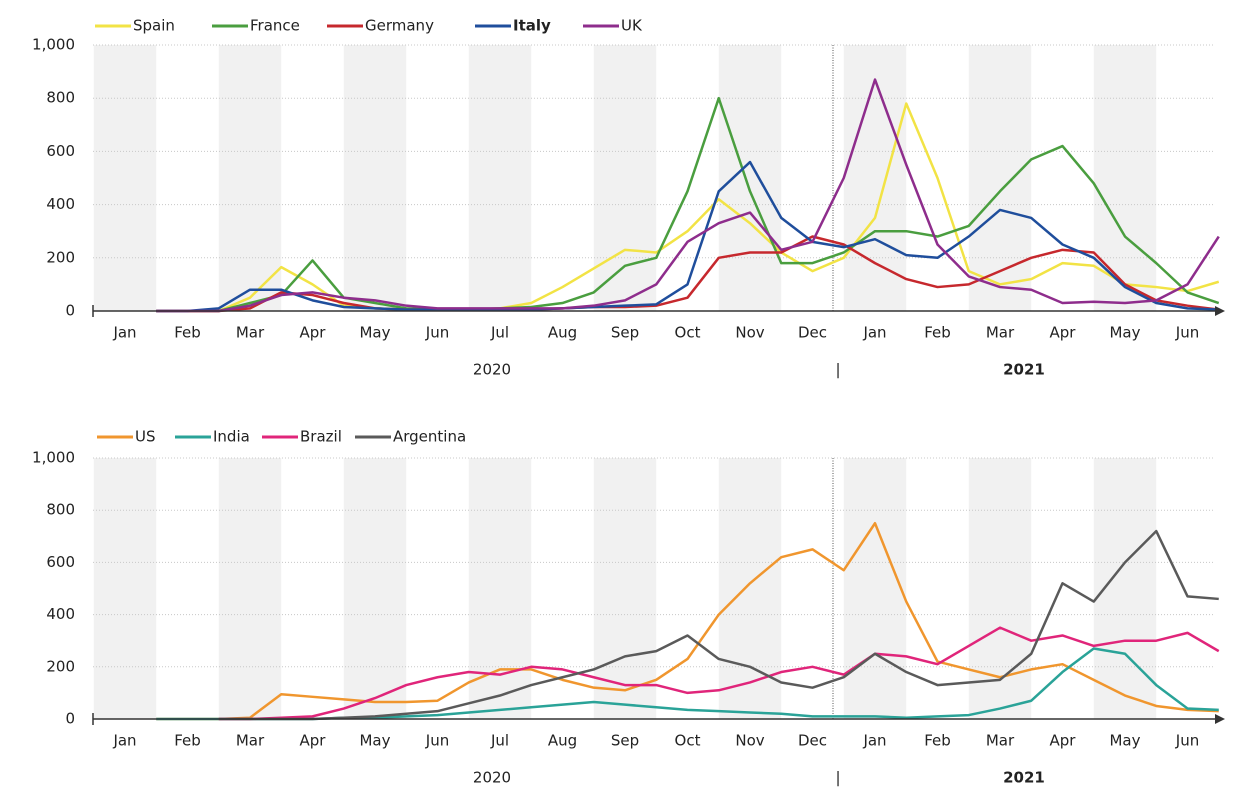  I want to click on legend-label: US, so click(145, 437).